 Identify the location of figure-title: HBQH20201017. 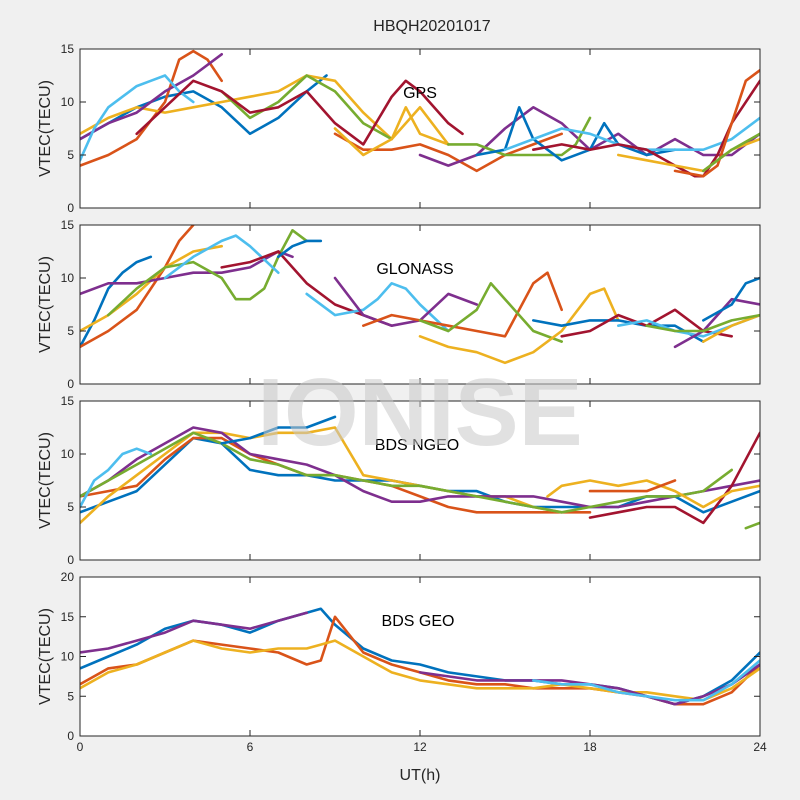
(432, 26).